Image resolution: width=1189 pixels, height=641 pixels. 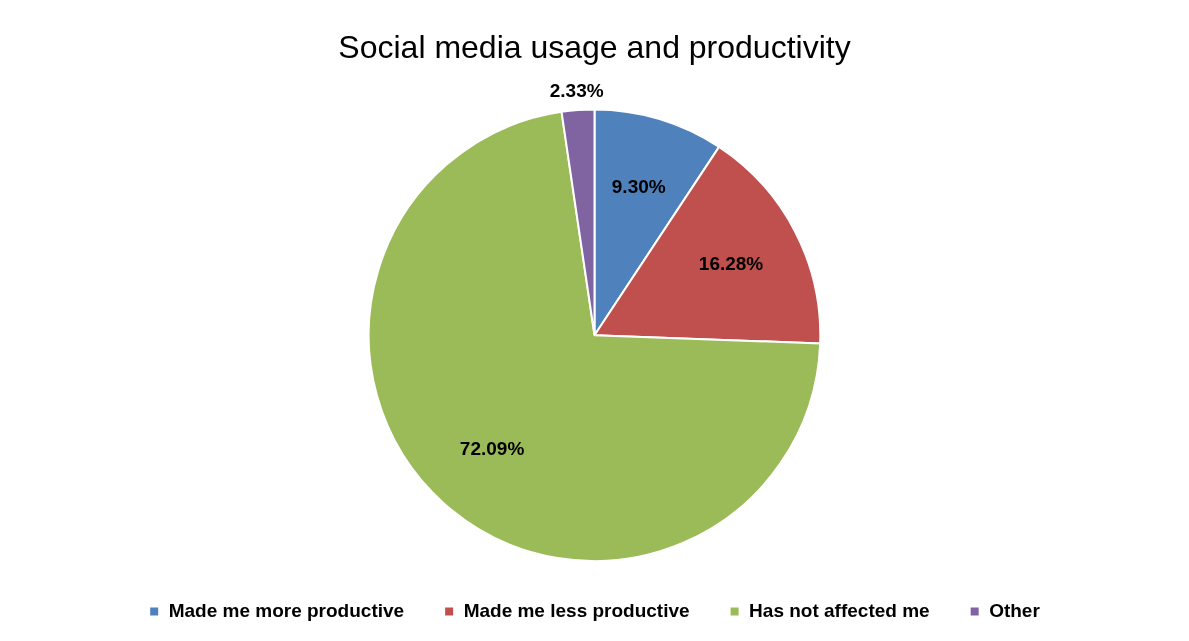 What do you see at coordinates (576, 610) in the screenshot?
I see `legend-label: Made me less productive` at bounding box center [576, 610].